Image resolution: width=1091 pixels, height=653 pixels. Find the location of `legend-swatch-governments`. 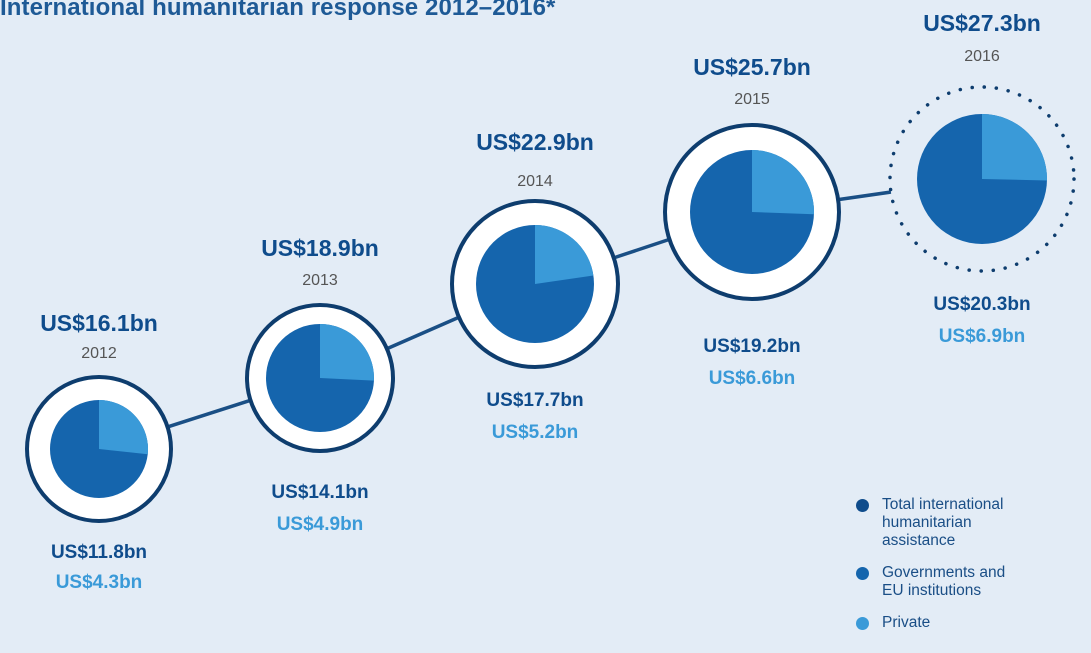

legend-swatch-governments is located at coordinates (862, 573).